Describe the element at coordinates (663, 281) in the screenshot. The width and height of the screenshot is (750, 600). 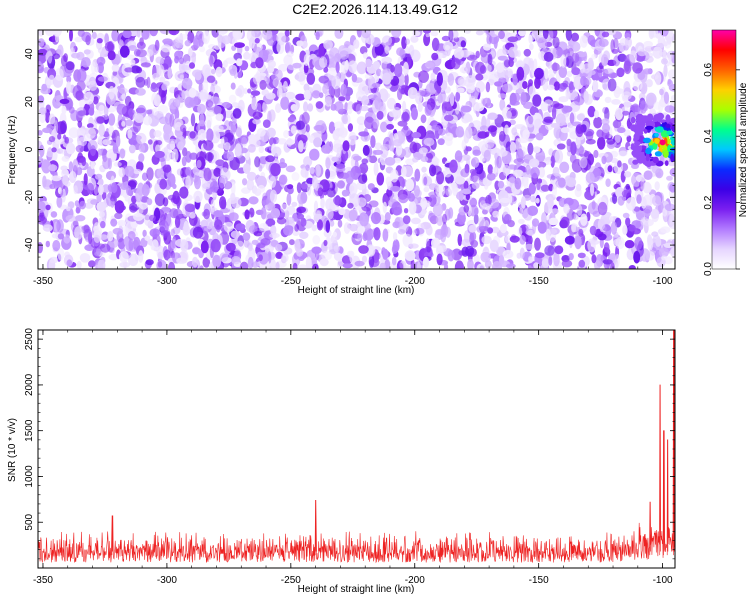
I see `heatmap-x-tick-label: -100` at that location.